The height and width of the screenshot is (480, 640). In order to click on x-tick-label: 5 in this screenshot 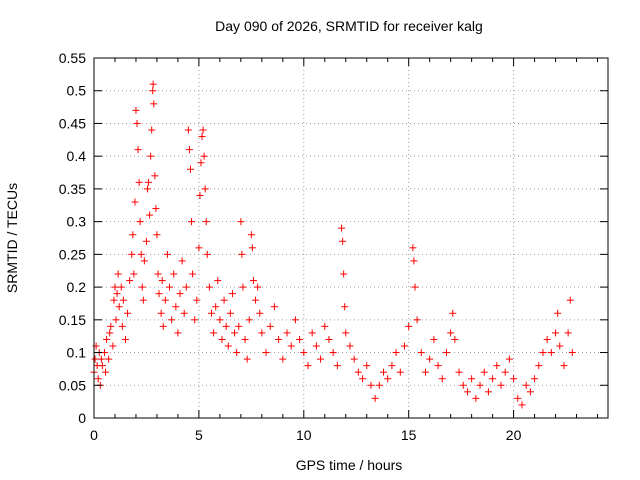, I will do `click(199, 435)`.